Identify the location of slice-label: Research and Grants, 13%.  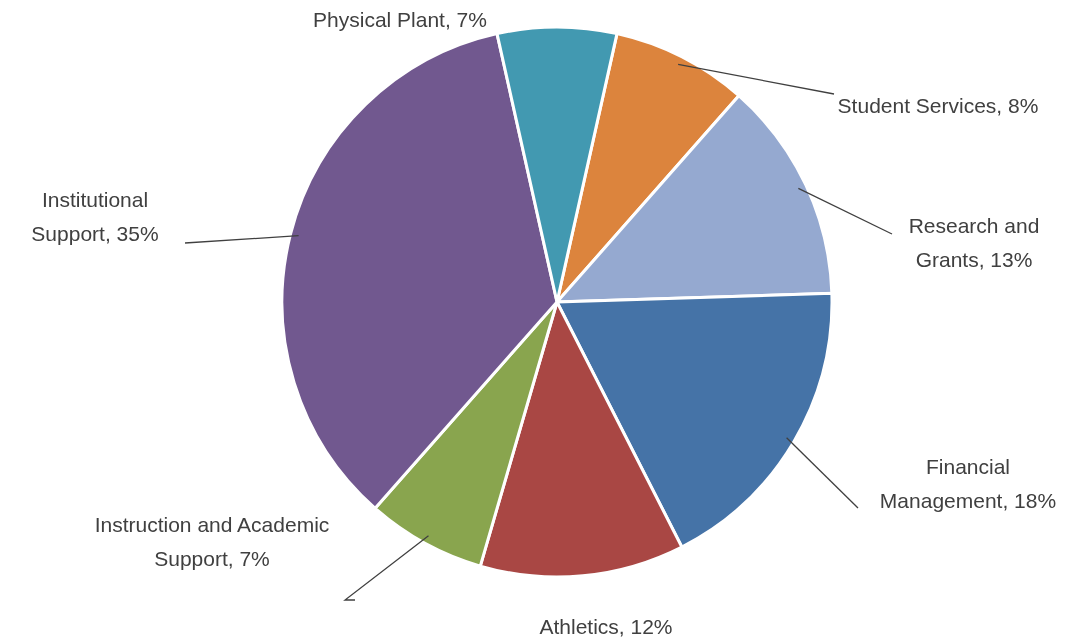
(974, 243).